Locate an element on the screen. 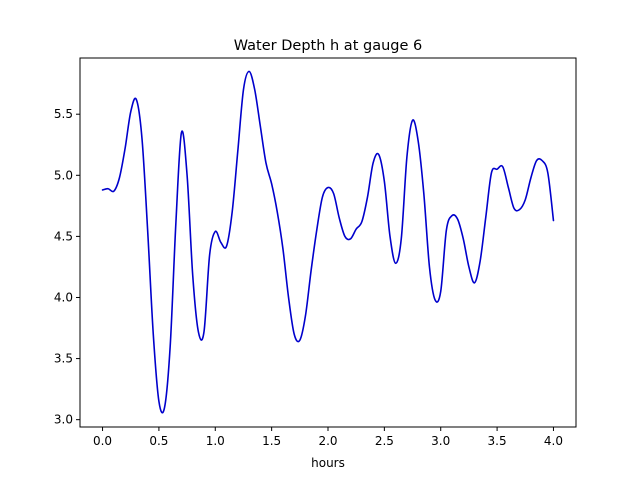 This screenshot has height=480, width=640. y-tick-label: 4.0 is located at coordinates (63, 297).